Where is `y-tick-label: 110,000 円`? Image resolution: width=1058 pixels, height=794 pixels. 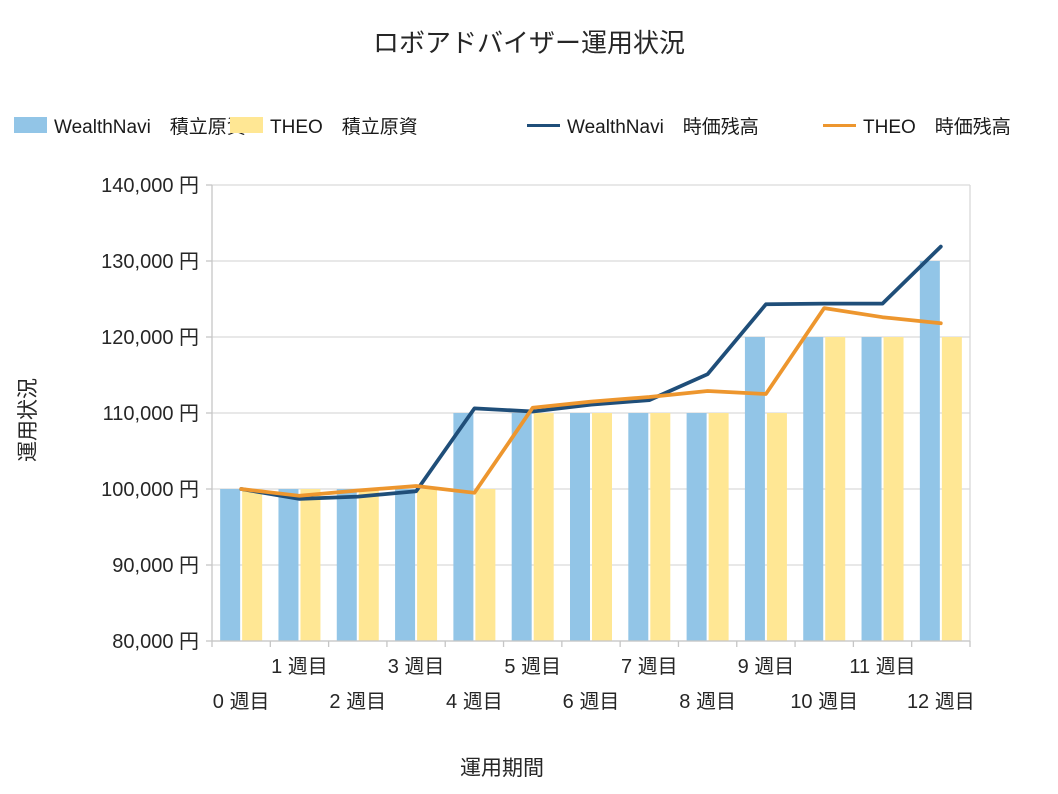 y-tick-label: 110,000 円 is located at coordinates (151, 414).